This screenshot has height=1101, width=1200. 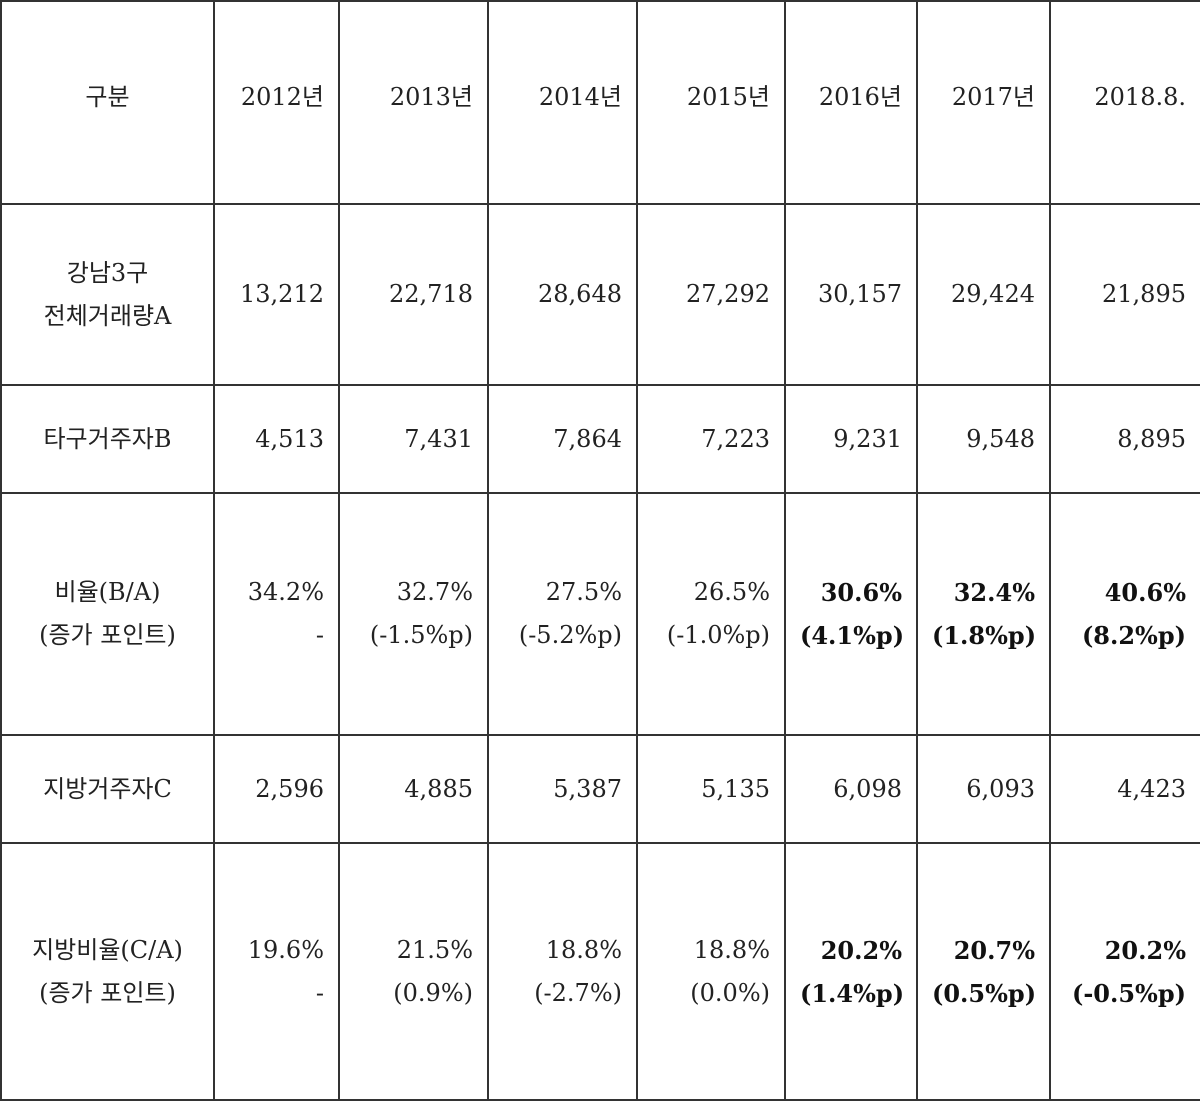 I want to click on header-year-2012: 2012년, so click(x=276, y=102).